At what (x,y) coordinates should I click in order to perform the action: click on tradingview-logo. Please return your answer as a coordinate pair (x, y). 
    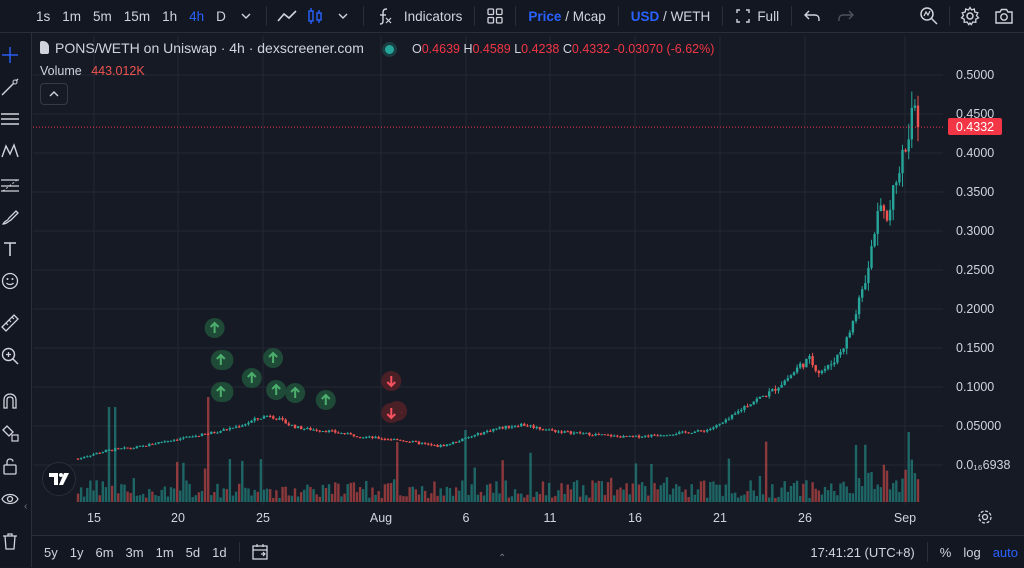
    Looking at the image, I should click on (59, 479).